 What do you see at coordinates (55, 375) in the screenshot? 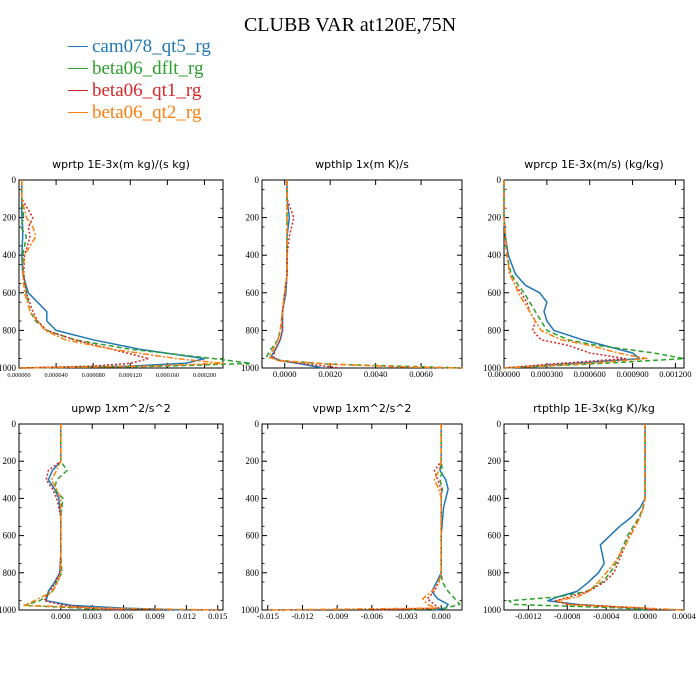
I see `x-tick-label: 0.000040` at bounding box center [55, 375].